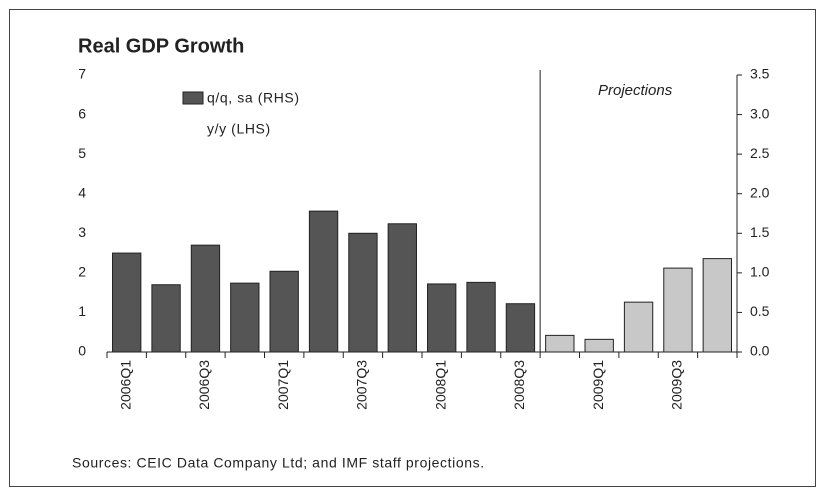 Image resolution: width=825 pixels, height=496 pixels. Describe the element at coordinates (760, 311) in the screenshot. I see `y2-tick-label: 0.5` at that location.